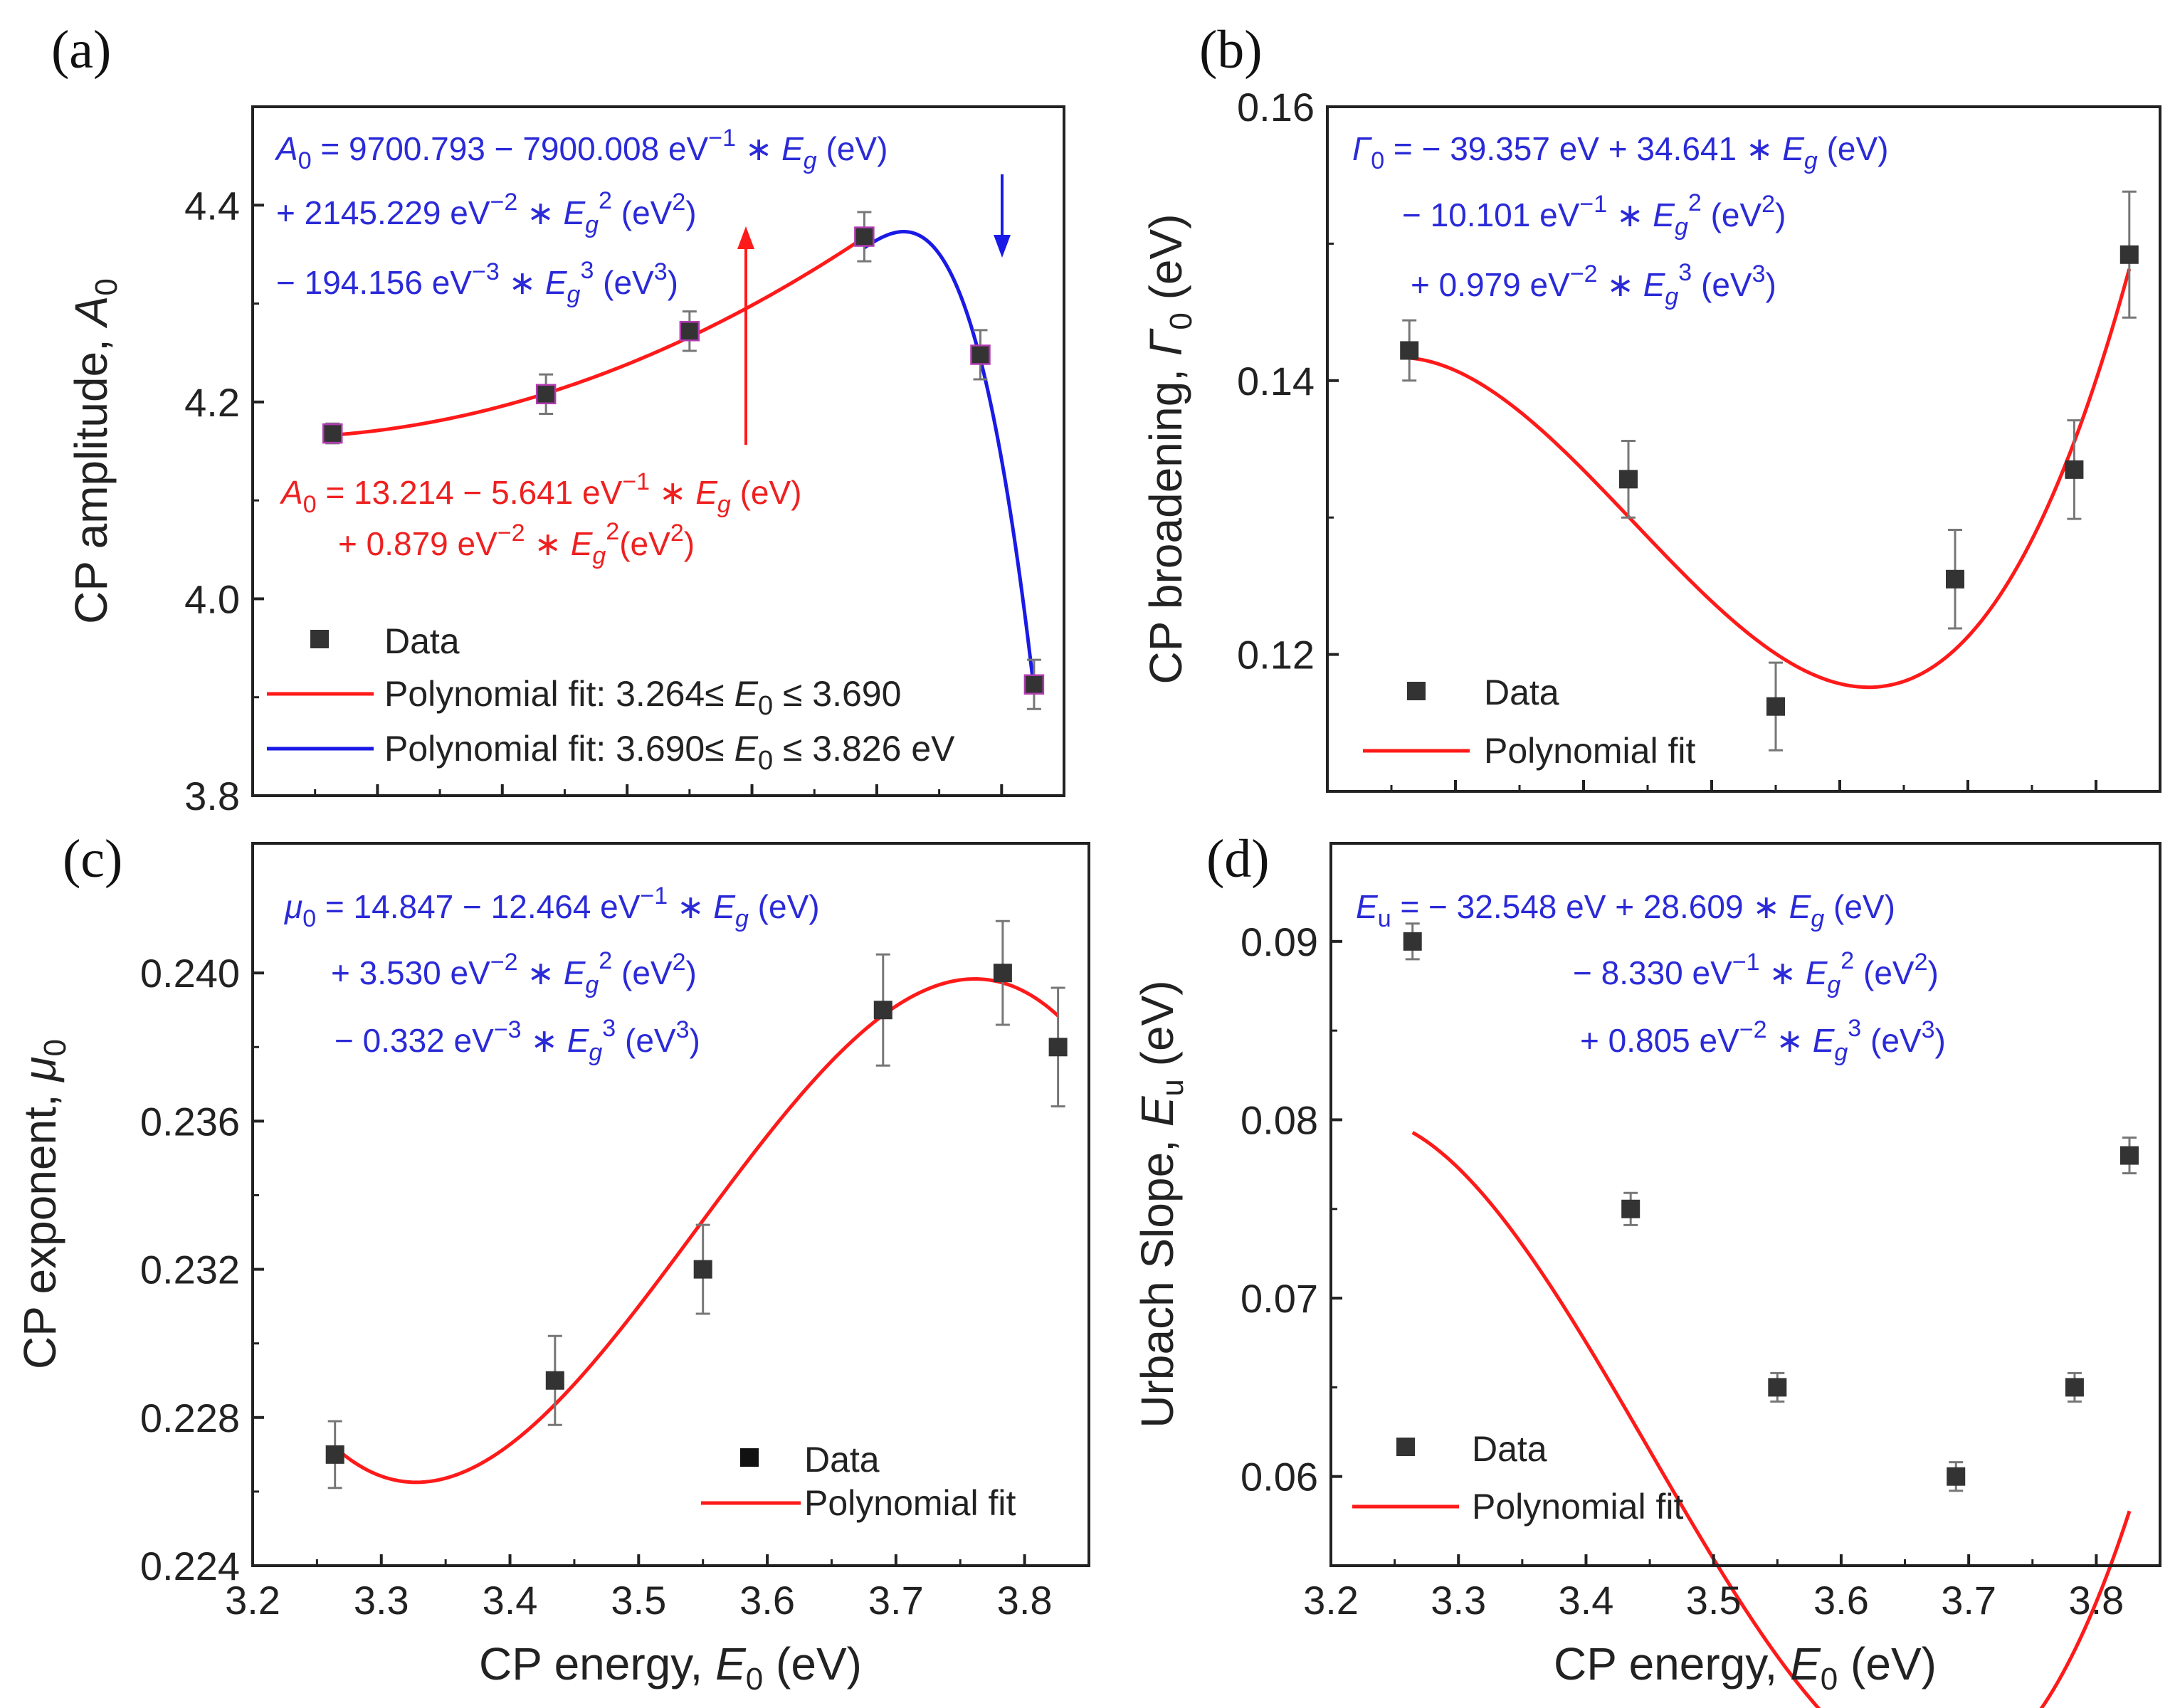  What do you see at coordinates (1279, 941) in the screenshot?
I see `ytick-label-3-3: 0.09` at bounding box center [1279, 941].